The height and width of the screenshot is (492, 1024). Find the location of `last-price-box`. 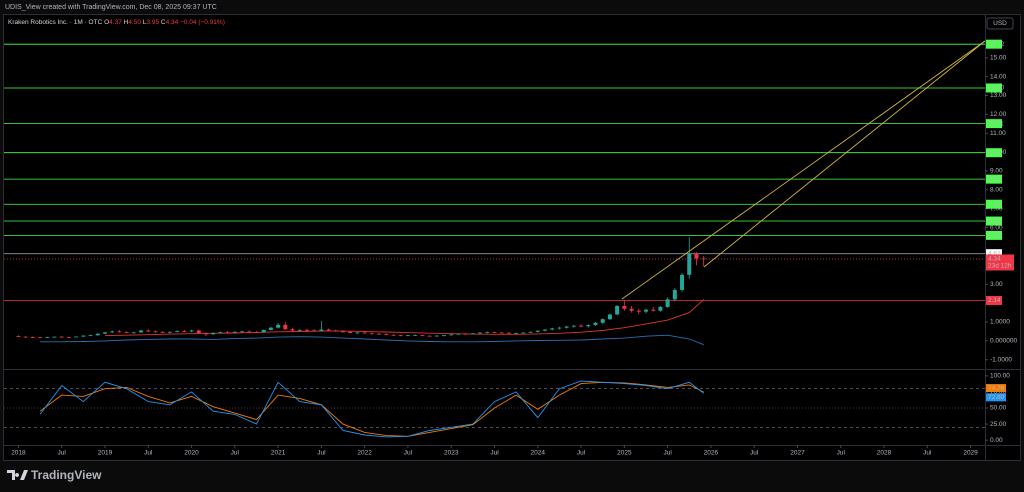

last-price-box is located at coordinates (1000, 262).